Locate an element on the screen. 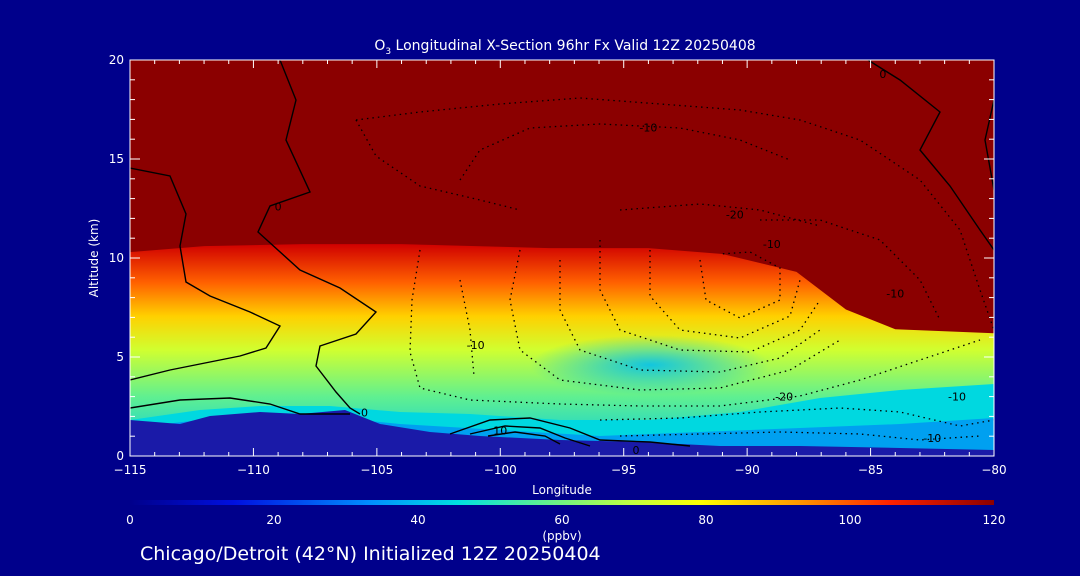 This screenshot has height=576, width=1080. x-tick-label: −80 is located at coordinates (993, 470).